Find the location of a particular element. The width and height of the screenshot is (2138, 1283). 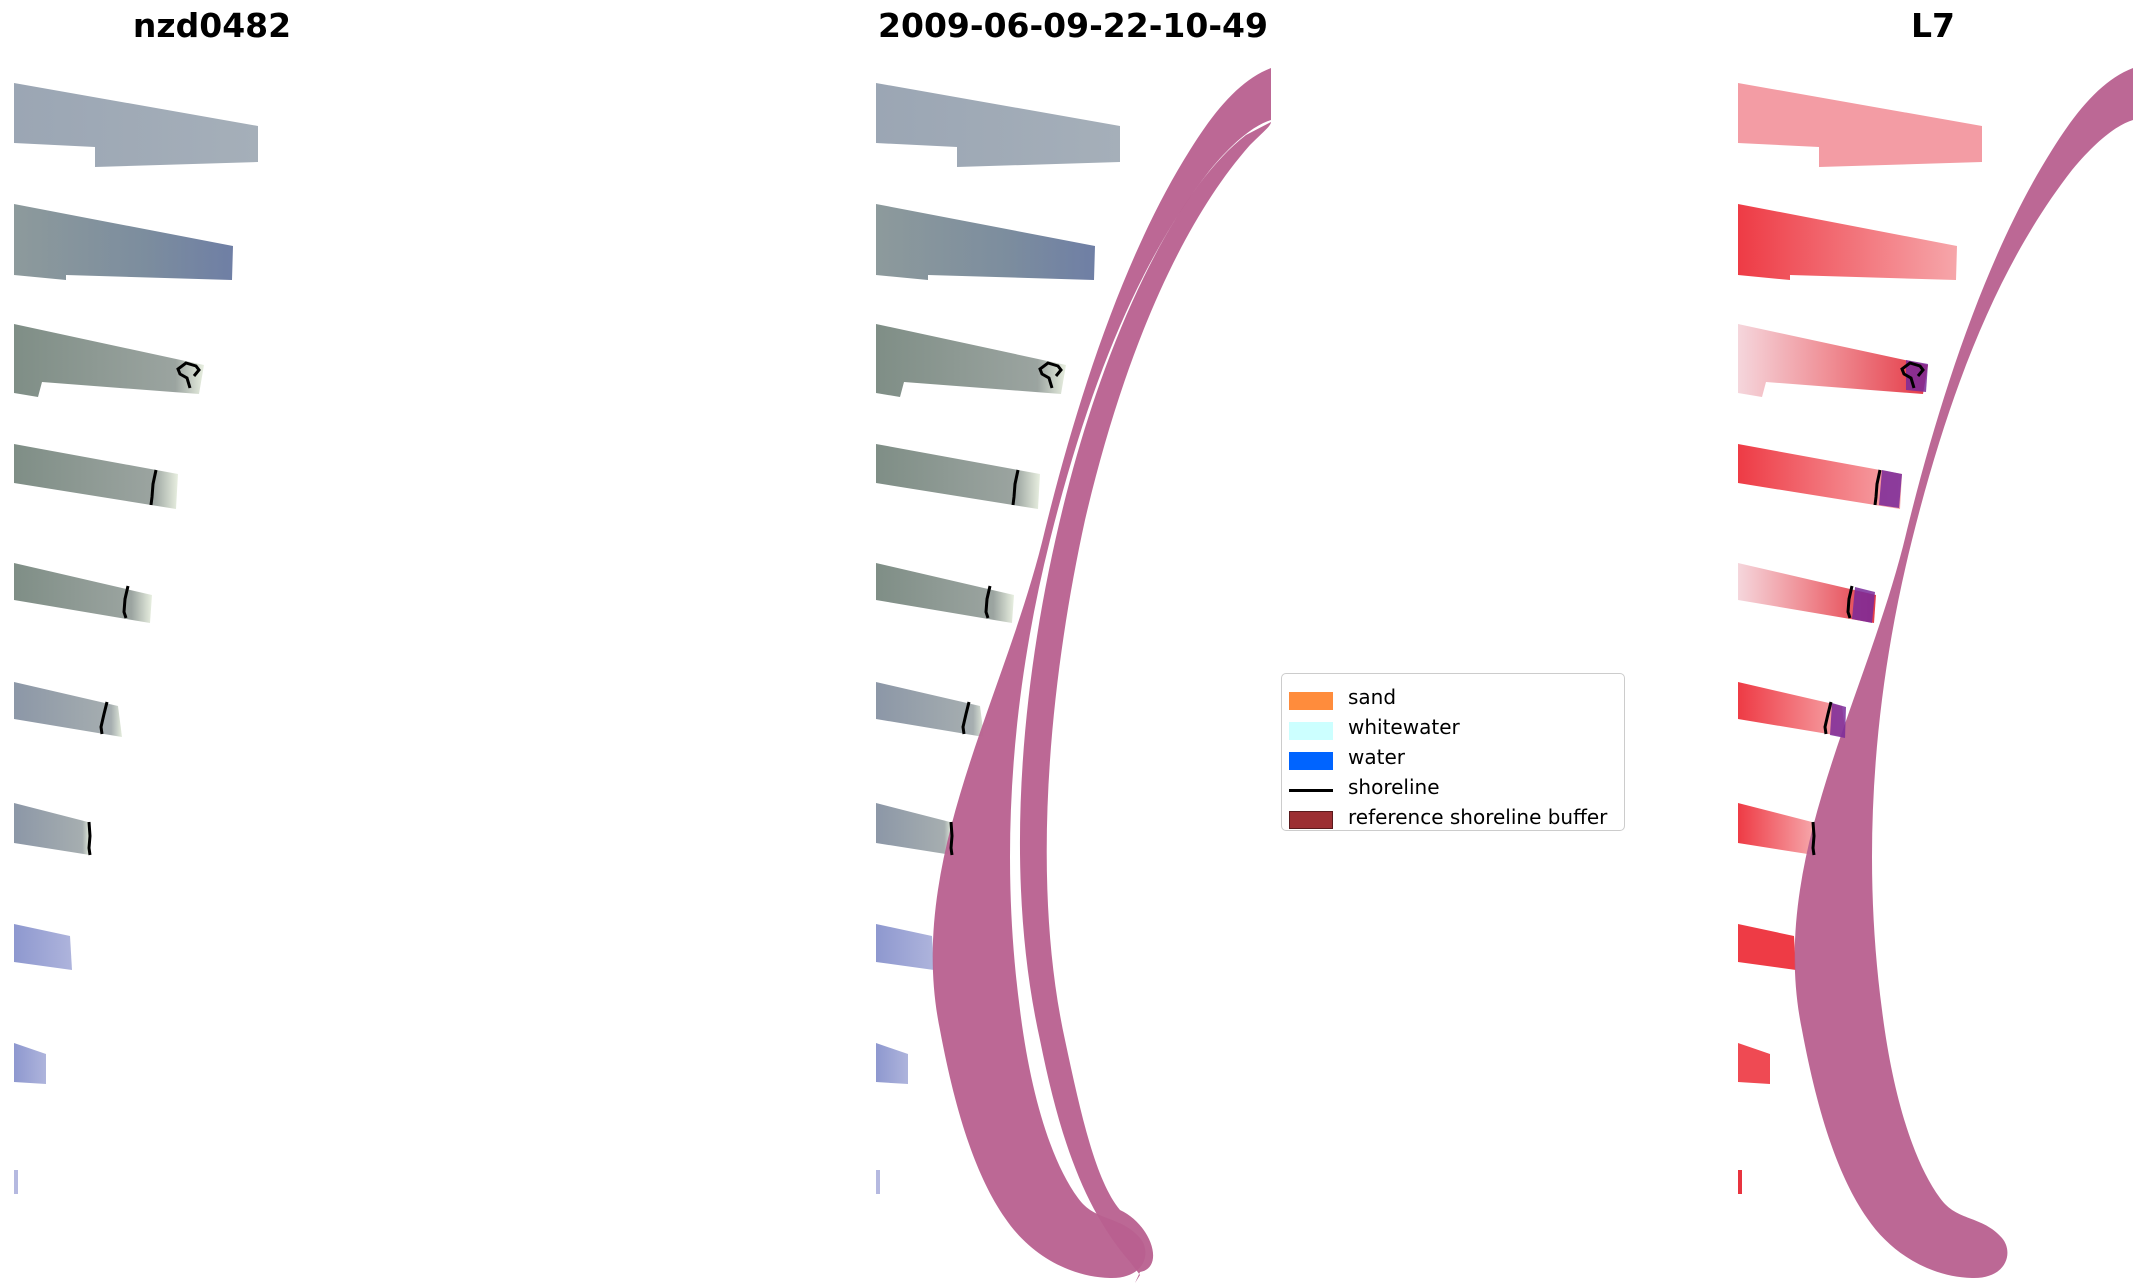

legend-label: water is located at coordinates (1376, 757).